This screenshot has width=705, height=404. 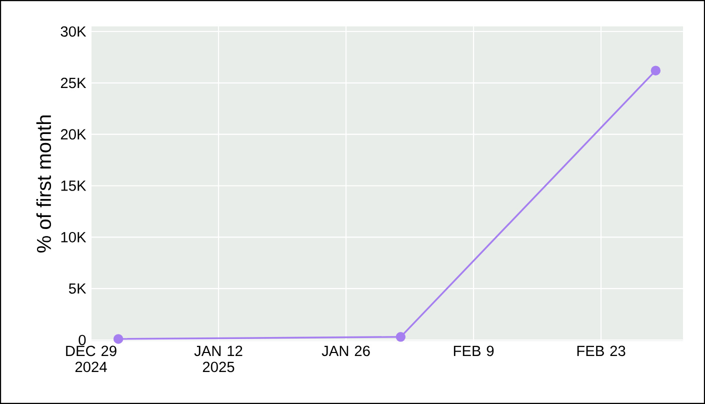 I want to click on y-tick-label: 15K, so click(x=73, y=185).